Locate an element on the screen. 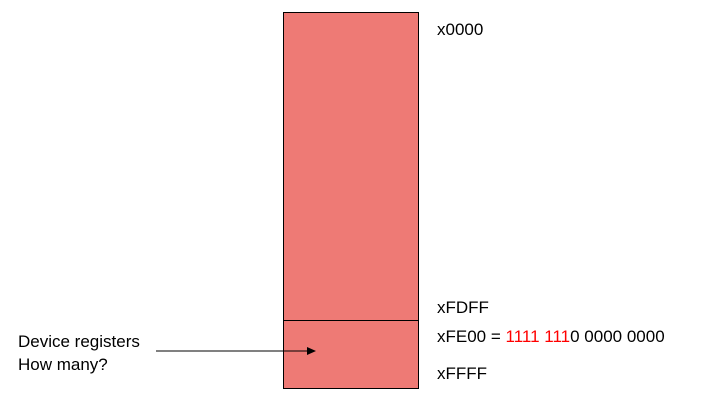  address-label-xffff: xFFFF is located at coordinates (462, 373).